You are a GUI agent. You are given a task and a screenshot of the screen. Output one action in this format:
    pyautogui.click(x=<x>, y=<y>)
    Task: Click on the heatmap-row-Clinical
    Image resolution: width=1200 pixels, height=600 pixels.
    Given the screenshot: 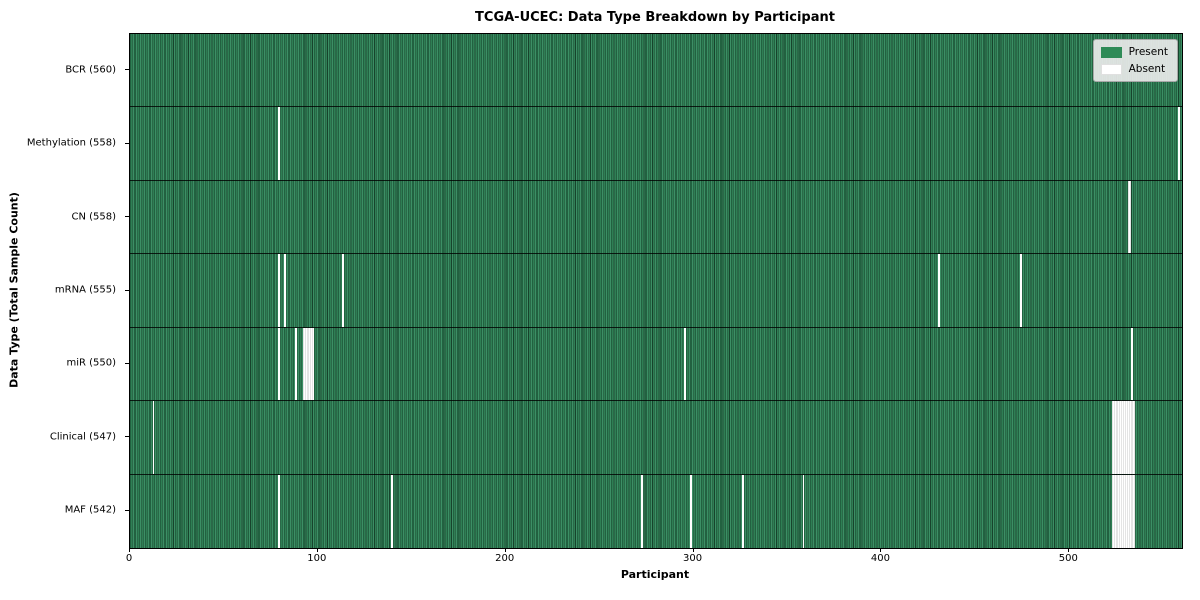 What is the action you would take?
    pyautogui.click(x=656, y=438)
    